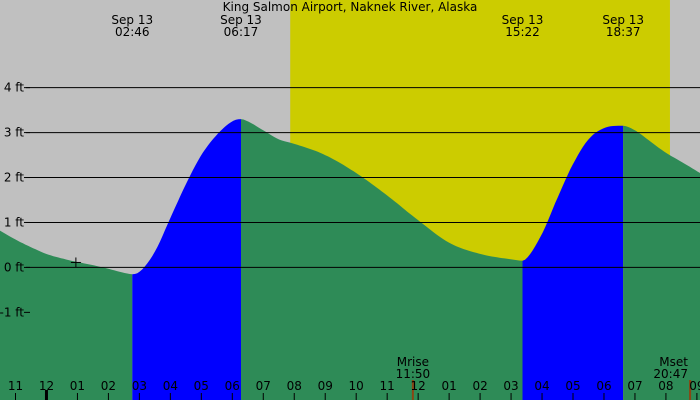 This screenshot has width=700, height=400. What do you see at coordinates (623, 32) in the screenshot?
I see `extreme-time-label: 18:37` at bounding box center [623, 32].